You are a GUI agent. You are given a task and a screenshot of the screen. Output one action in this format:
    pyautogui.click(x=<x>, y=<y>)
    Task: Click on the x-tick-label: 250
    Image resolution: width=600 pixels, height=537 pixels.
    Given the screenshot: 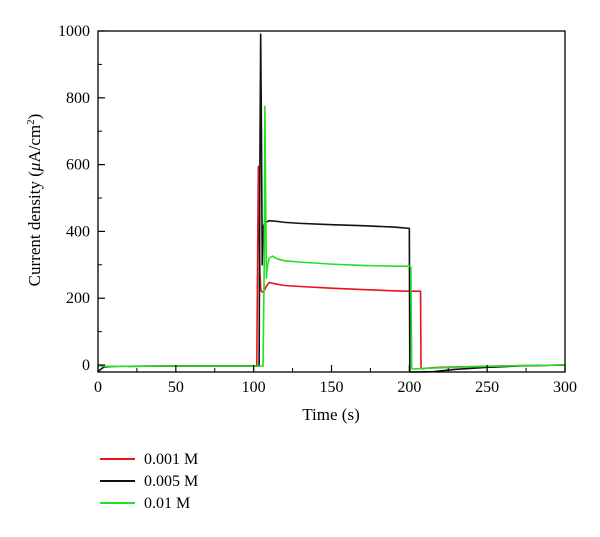 What is the action you would take?
    pyautogui.click(x=487, y=387)
    